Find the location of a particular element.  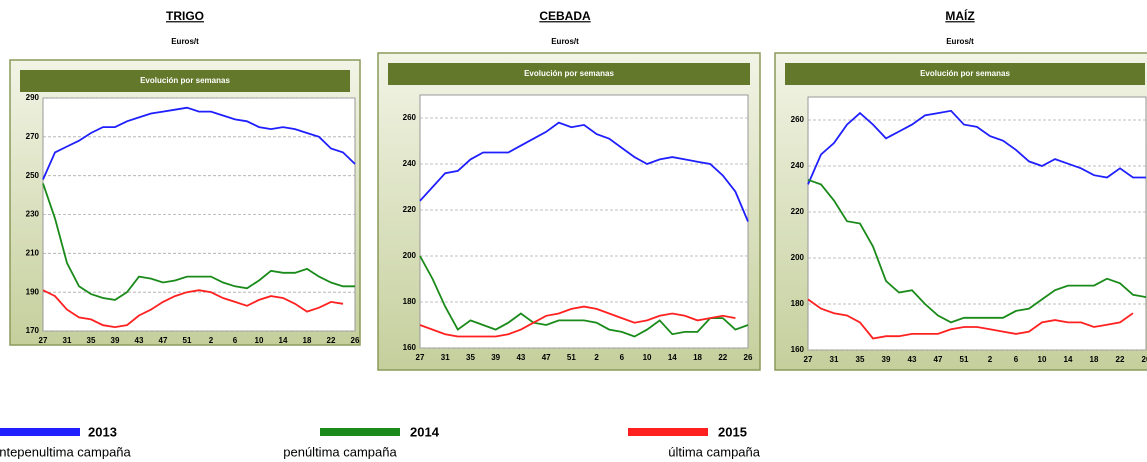

legend-note: antepenultima campaña is located at coordinates (66, 451).